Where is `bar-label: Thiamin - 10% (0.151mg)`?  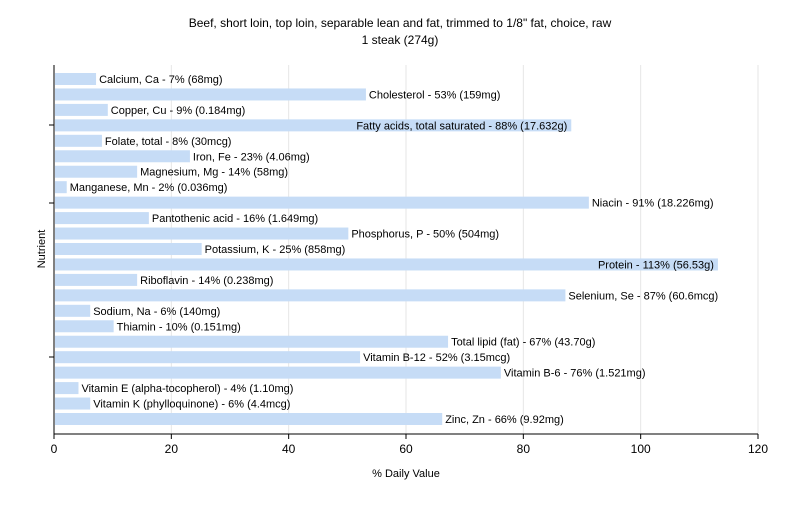 bar-label: Thiamin - 10% (0.151mg) is located at coordinates (179, 327).